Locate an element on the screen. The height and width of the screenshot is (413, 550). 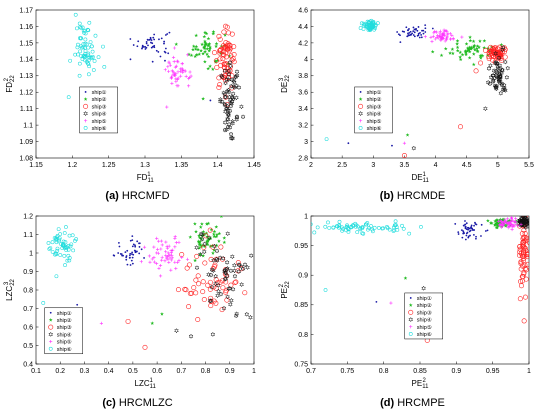
y-tick-label: 0.9 is located at coordinates (28, 272).